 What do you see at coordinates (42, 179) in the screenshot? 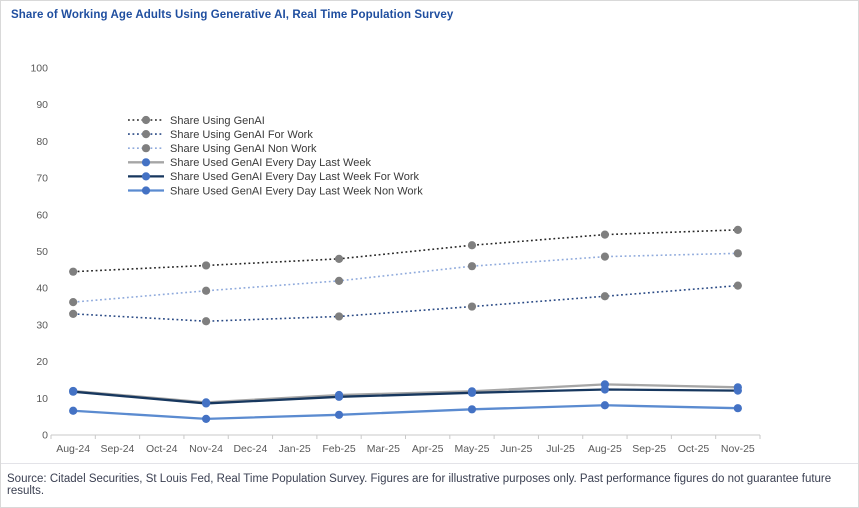
I see `y-tick-label: 70` at bounding box center [42, 179].